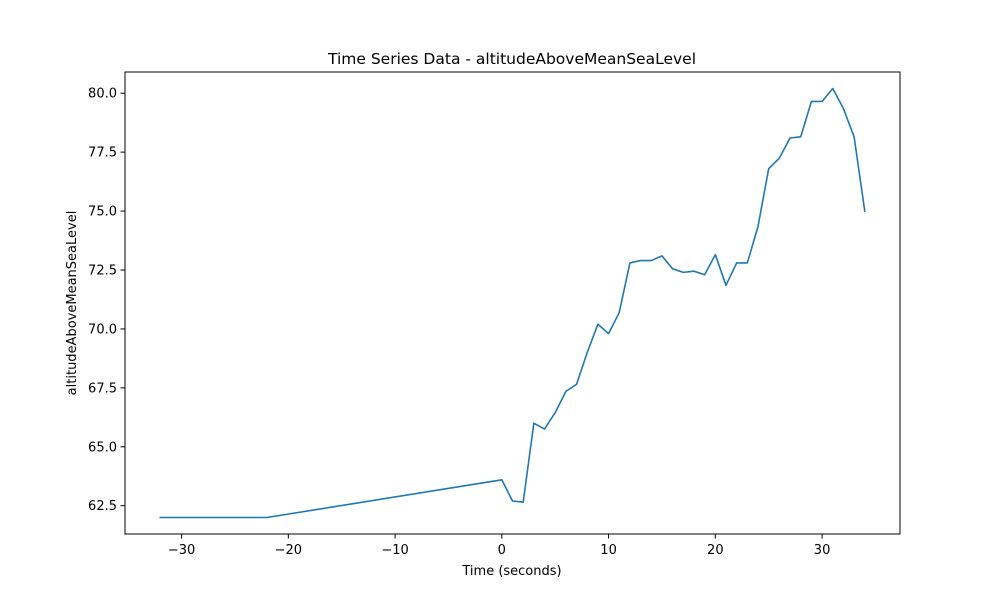 This screenshot has height=600, width=1000. Describe the element at coordinates (72, 303) in the screenshot. I see `y-axis-label: altitudeAboveMeanSeaLevel` at that location.